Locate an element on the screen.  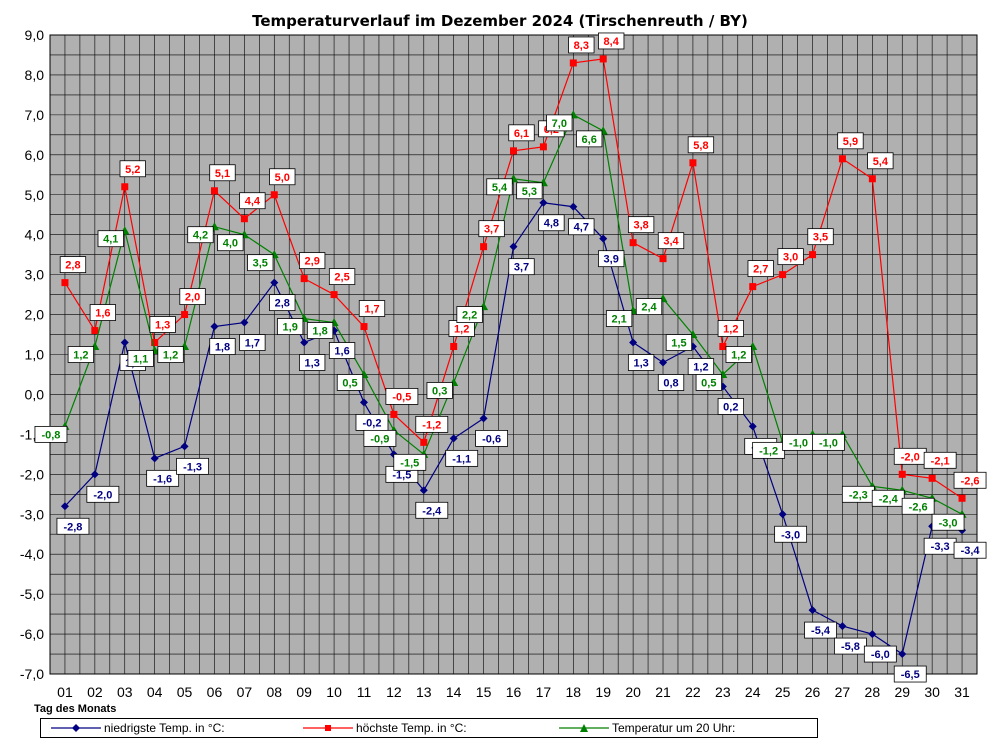
data-label: 2,4 is located at coordinates (649, 306).